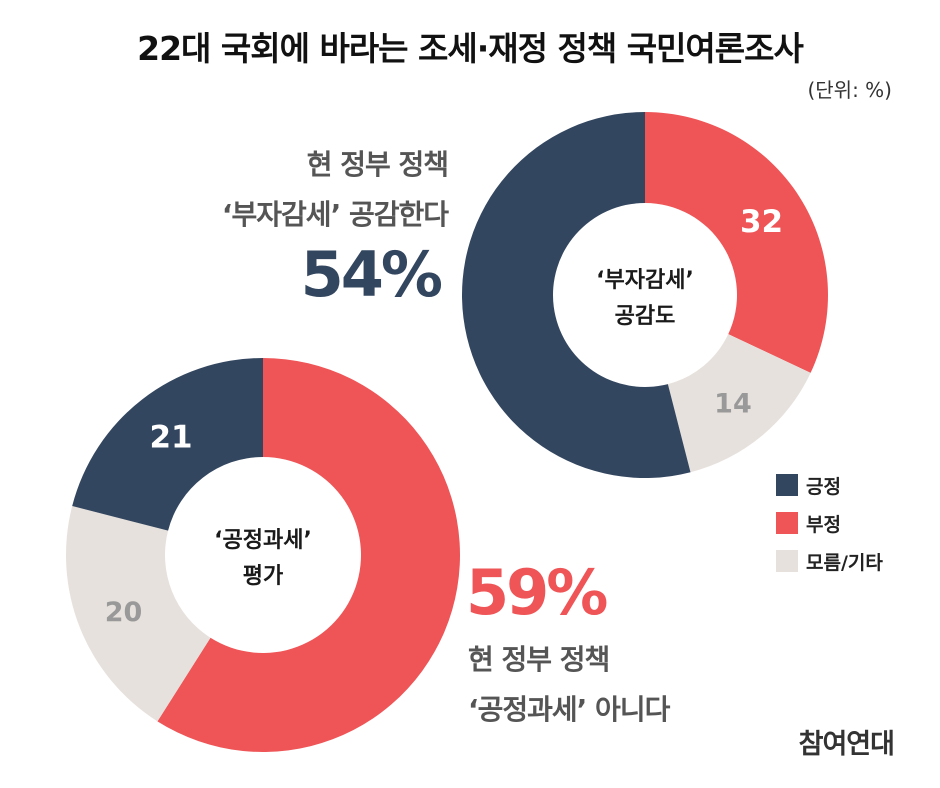 This screenshot has width=940, height=788. Describe the element at coordinates (371, 274) in the screenshot. I see `annotation-top-value: 54%` at that location.